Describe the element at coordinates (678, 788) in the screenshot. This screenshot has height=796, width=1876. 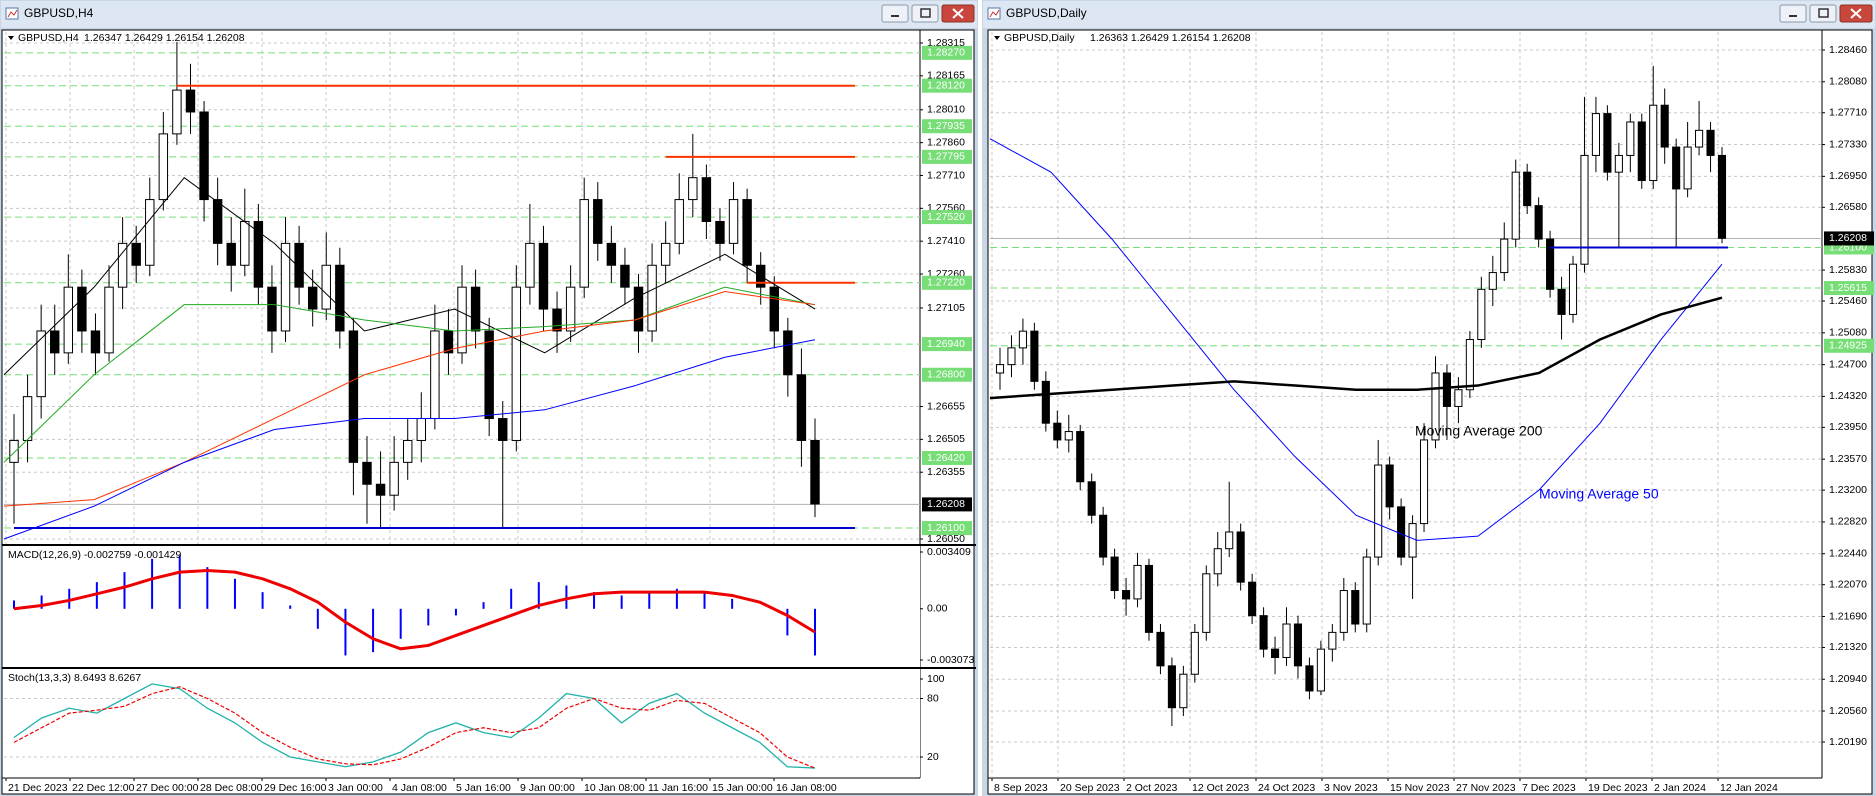
I see `date-label: 11 Jan 16:00` at that location.